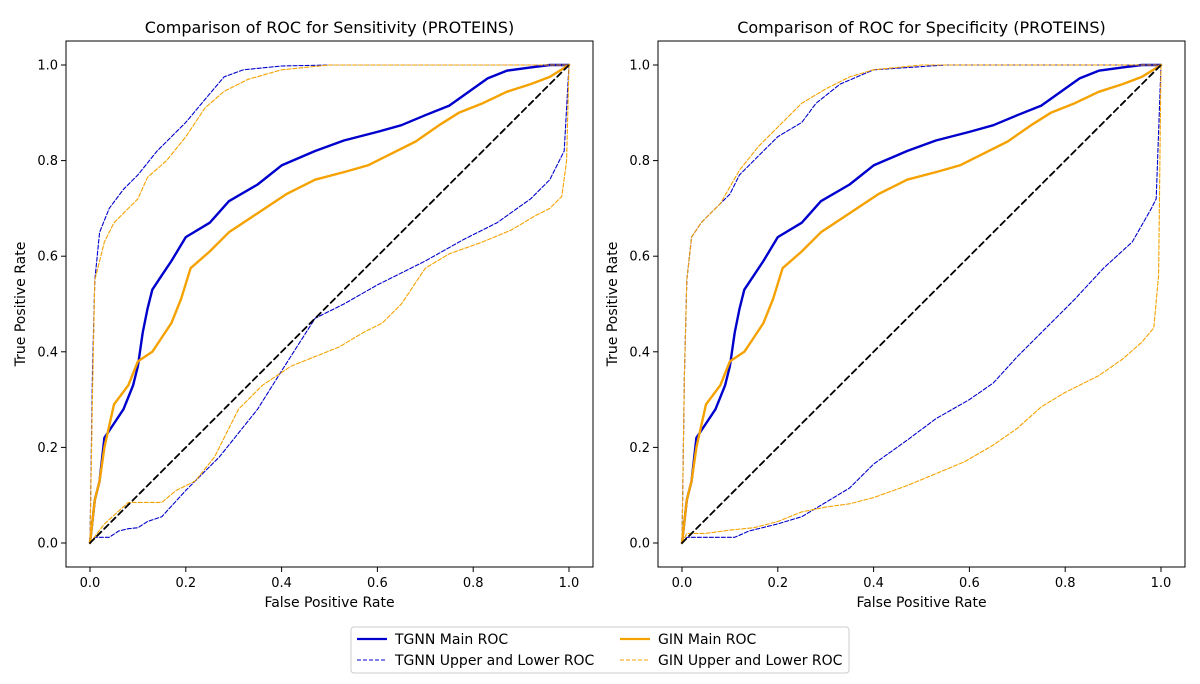  Describe the element at coordinates (451, 640) in the screenshot. I see `legend-label: TGNN Main ROC` at that location.